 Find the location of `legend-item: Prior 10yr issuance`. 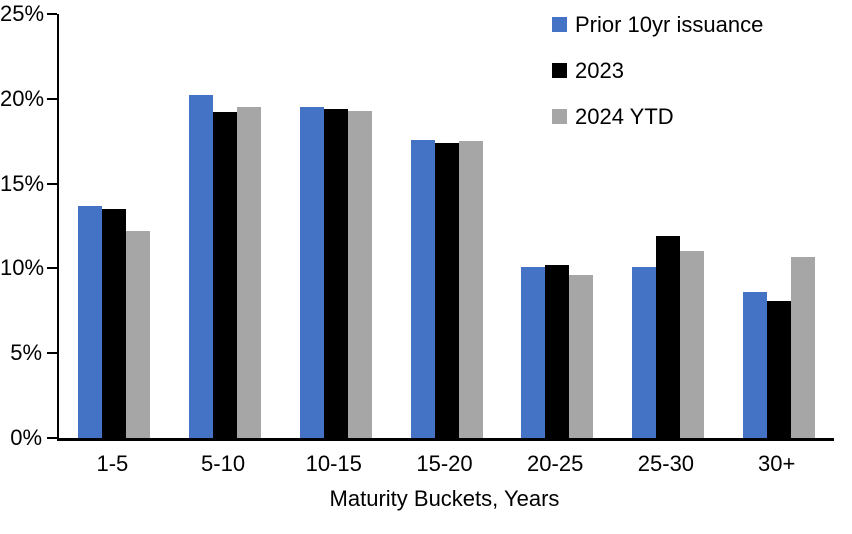

legend-item: Prior 10yr issuance is located at coordinates (657, 24).